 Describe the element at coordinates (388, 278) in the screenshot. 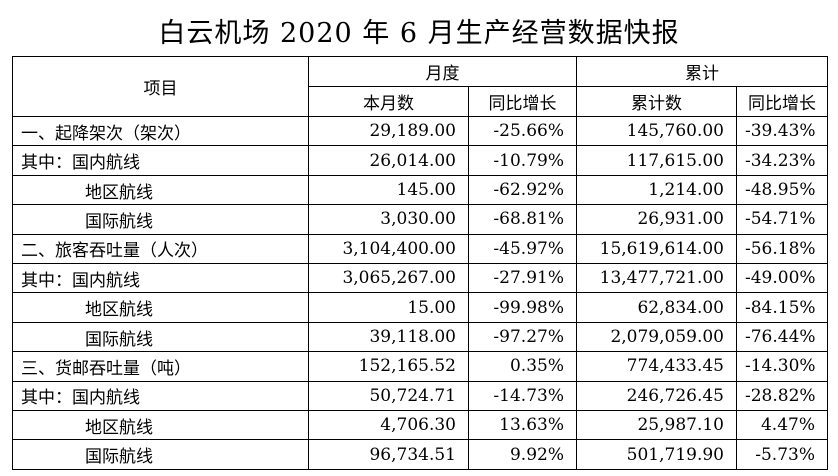

I see `row-month-value: 3,065,267.00` at that location.